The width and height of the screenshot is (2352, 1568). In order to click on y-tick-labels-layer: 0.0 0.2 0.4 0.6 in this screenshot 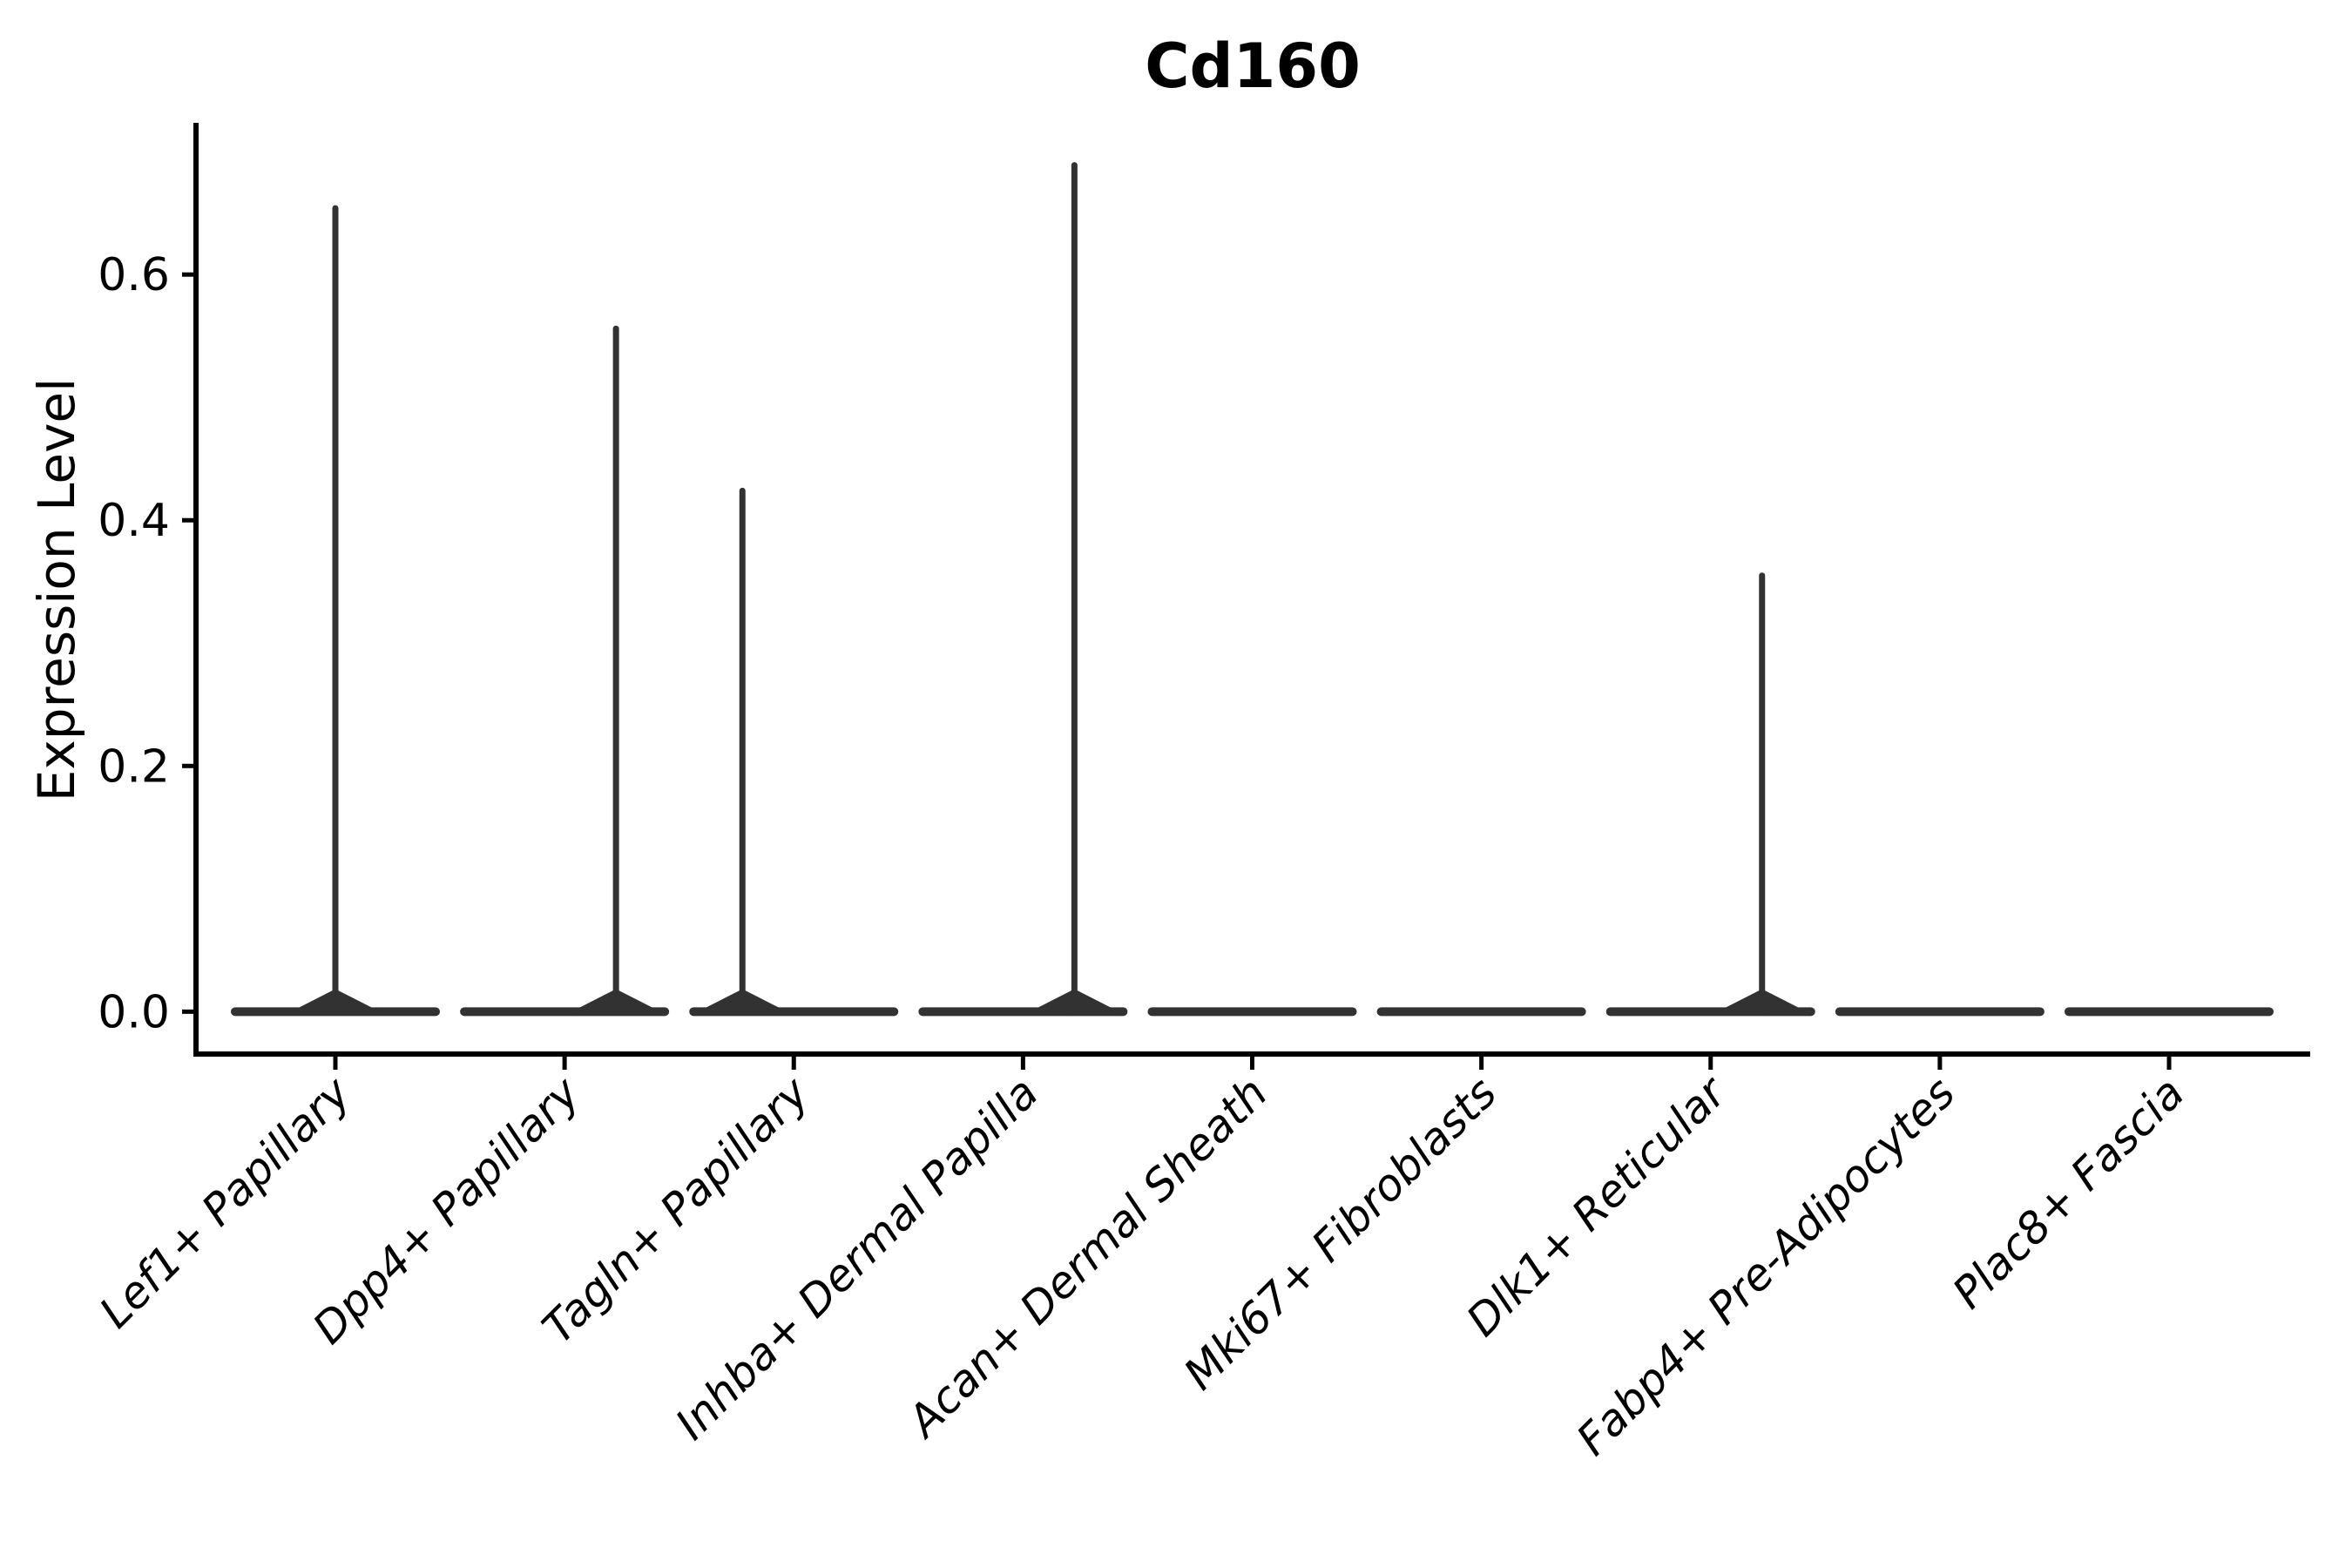, I will do `click(134, 643)`.